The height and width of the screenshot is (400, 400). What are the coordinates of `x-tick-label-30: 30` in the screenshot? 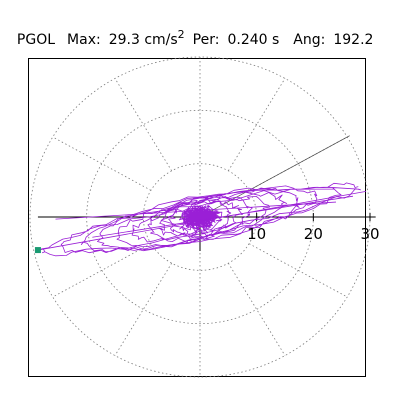 It's located at (369, 234).